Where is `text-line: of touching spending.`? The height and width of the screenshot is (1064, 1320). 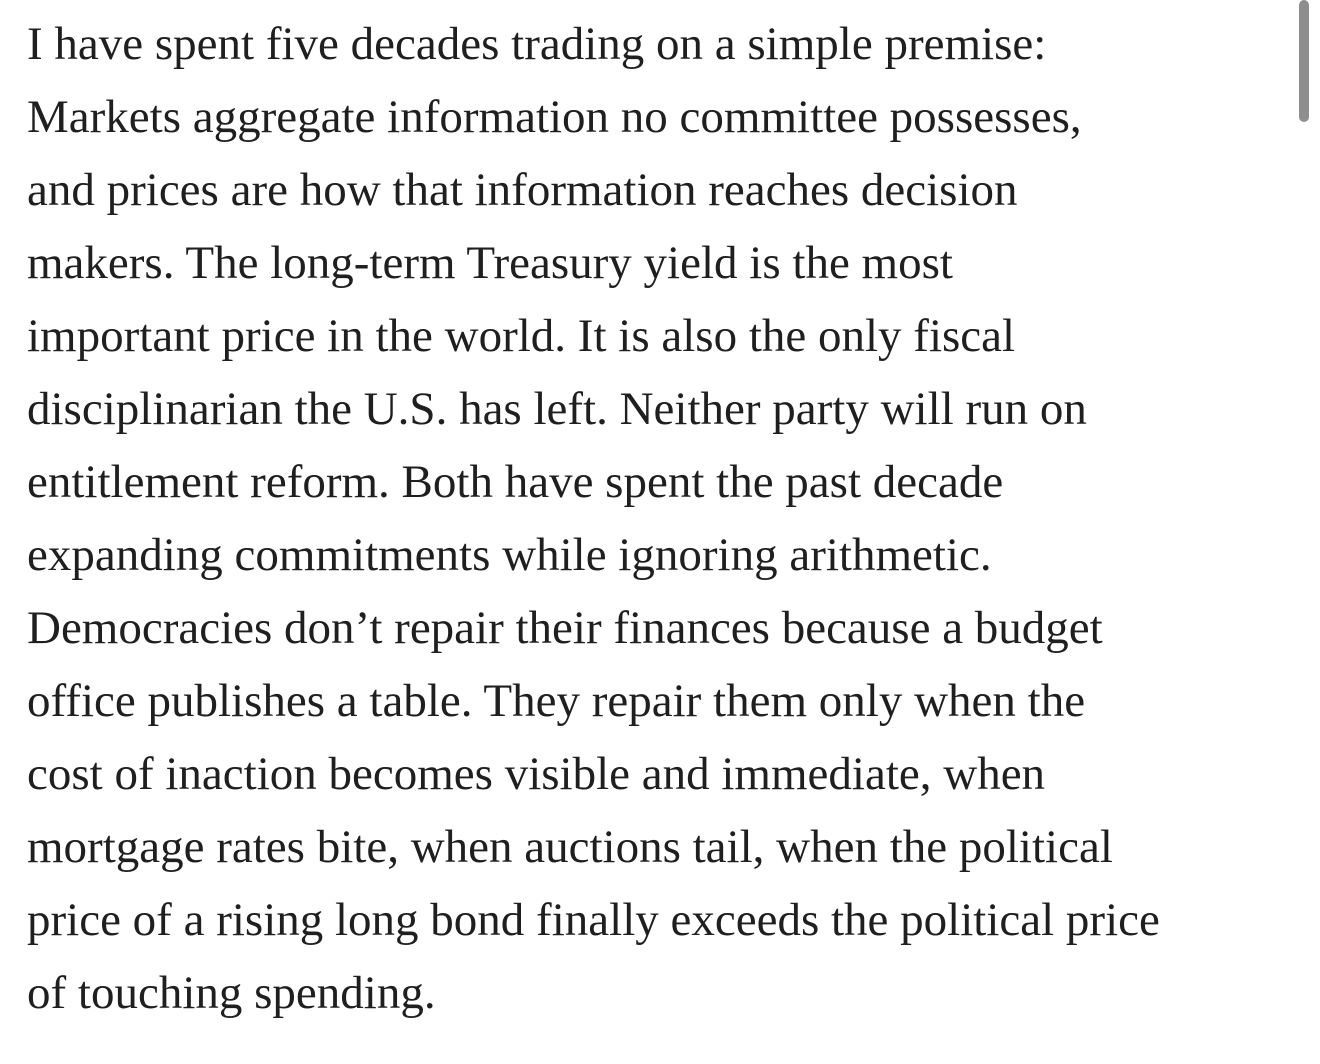 text-line: of touching spending. is located at coordinates (231, 993).